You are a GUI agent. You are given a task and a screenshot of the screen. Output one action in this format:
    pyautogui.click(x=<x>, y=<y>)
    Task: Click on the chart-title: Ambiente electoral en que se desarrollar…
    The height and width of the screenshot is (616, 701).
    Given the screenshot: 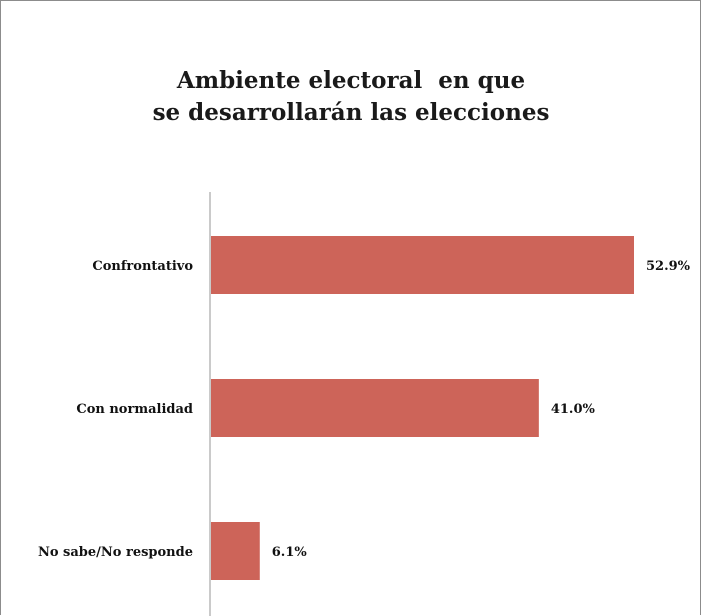 What is the action you would take?
    pyautogui.click(x=351, y=97)
    